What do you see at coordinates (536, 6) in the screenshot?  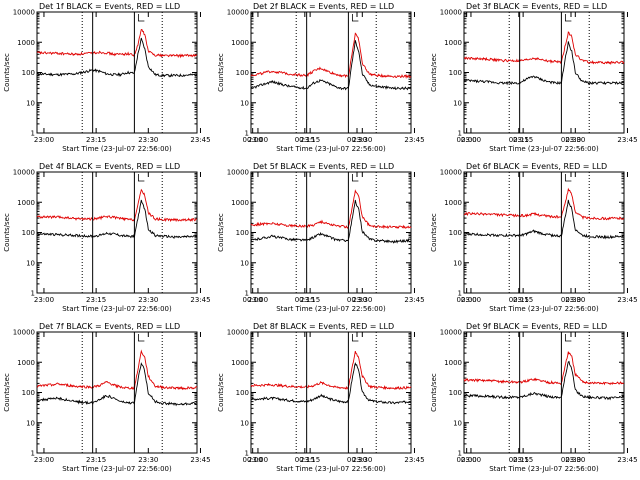 I see `panel-title: Det 3f BLACK = Events, RED = LLD` at bounding box center [536, 6].